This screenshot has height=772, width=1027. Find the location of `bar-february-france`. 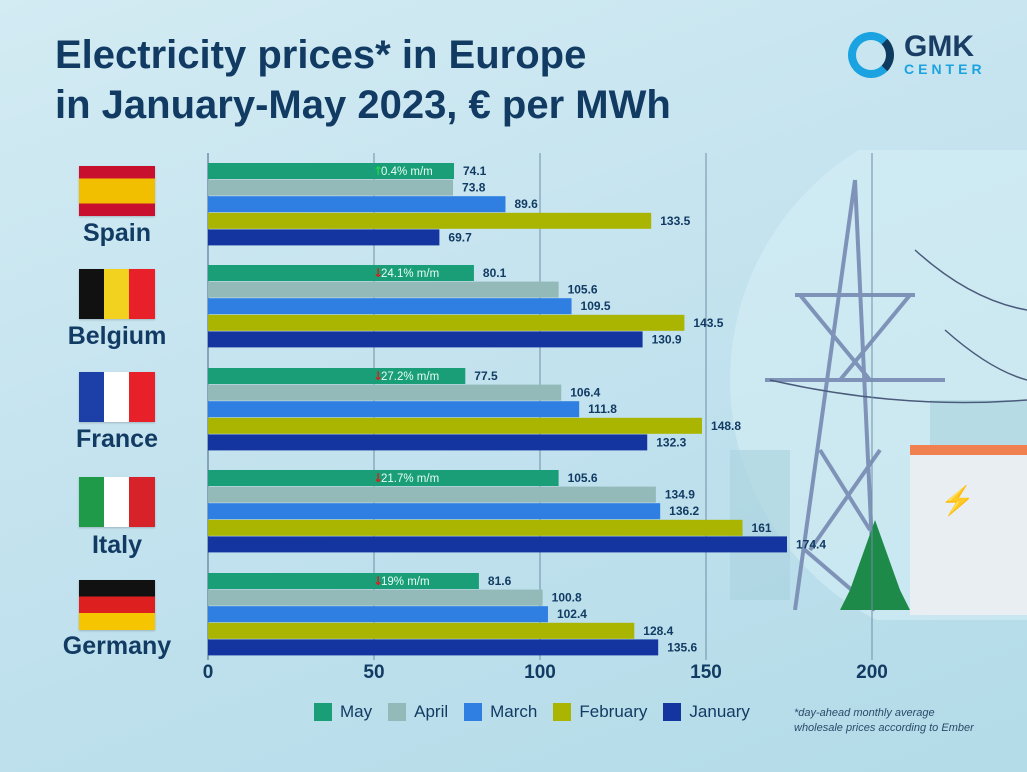

bar-february-france is located at coordinates (455, 425).